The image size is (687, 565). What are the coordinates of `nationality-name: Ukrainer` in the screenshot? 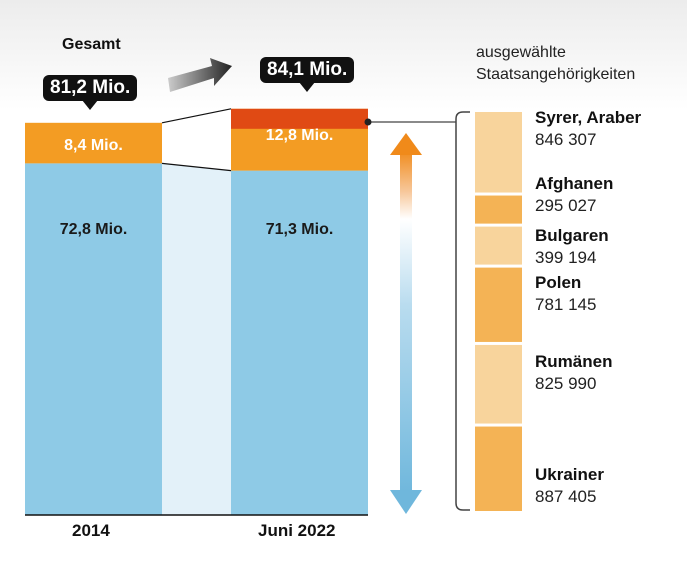 It's located at (569, 474).